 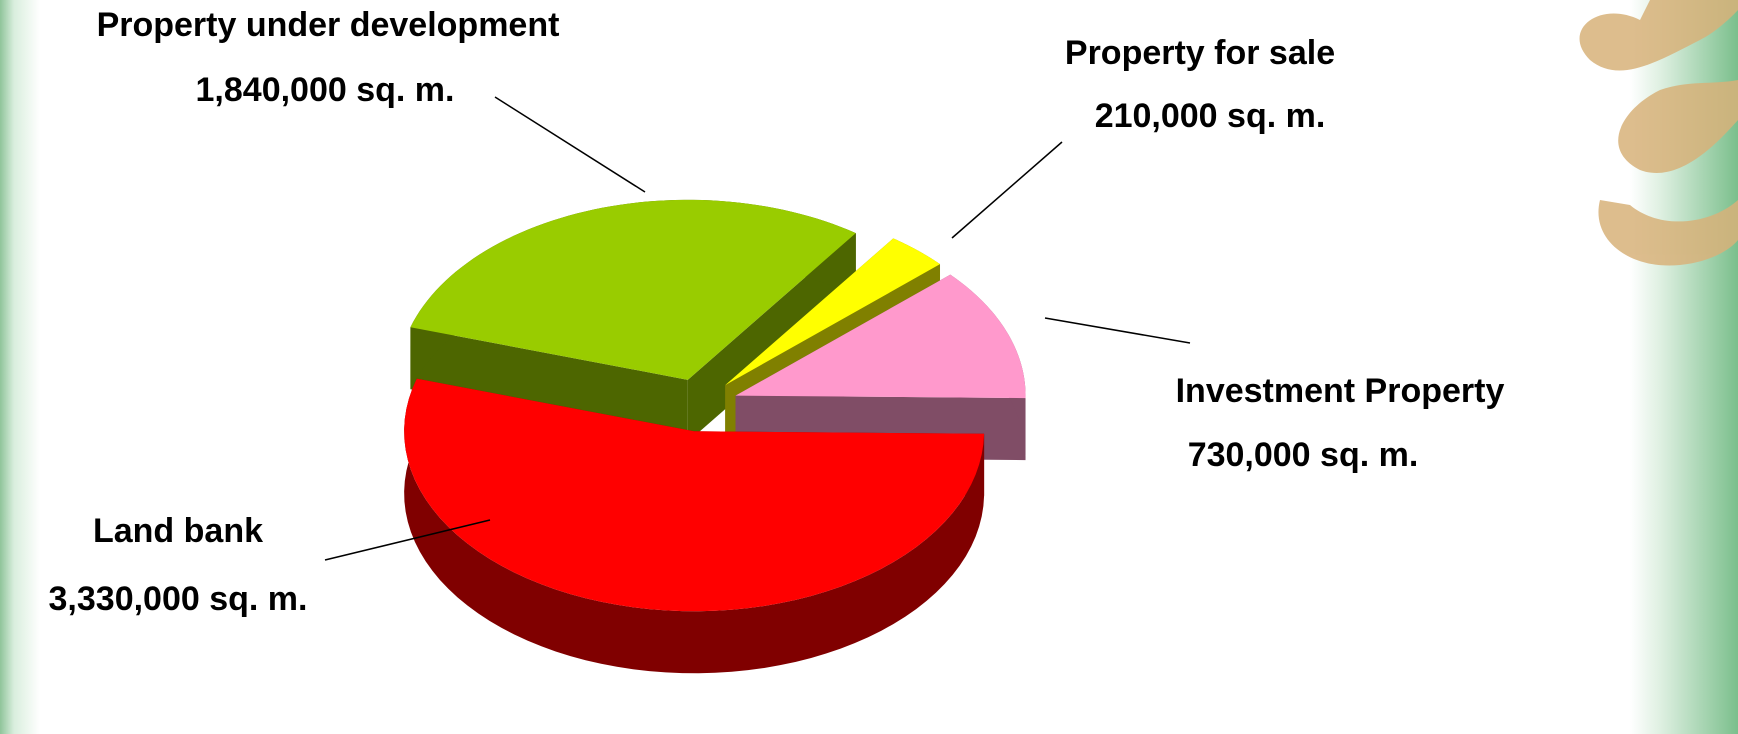 What do you see at coordinates (328, 25) in the screenshot?
I see `slice-label: Property under development` at bounding box center [328, 25].